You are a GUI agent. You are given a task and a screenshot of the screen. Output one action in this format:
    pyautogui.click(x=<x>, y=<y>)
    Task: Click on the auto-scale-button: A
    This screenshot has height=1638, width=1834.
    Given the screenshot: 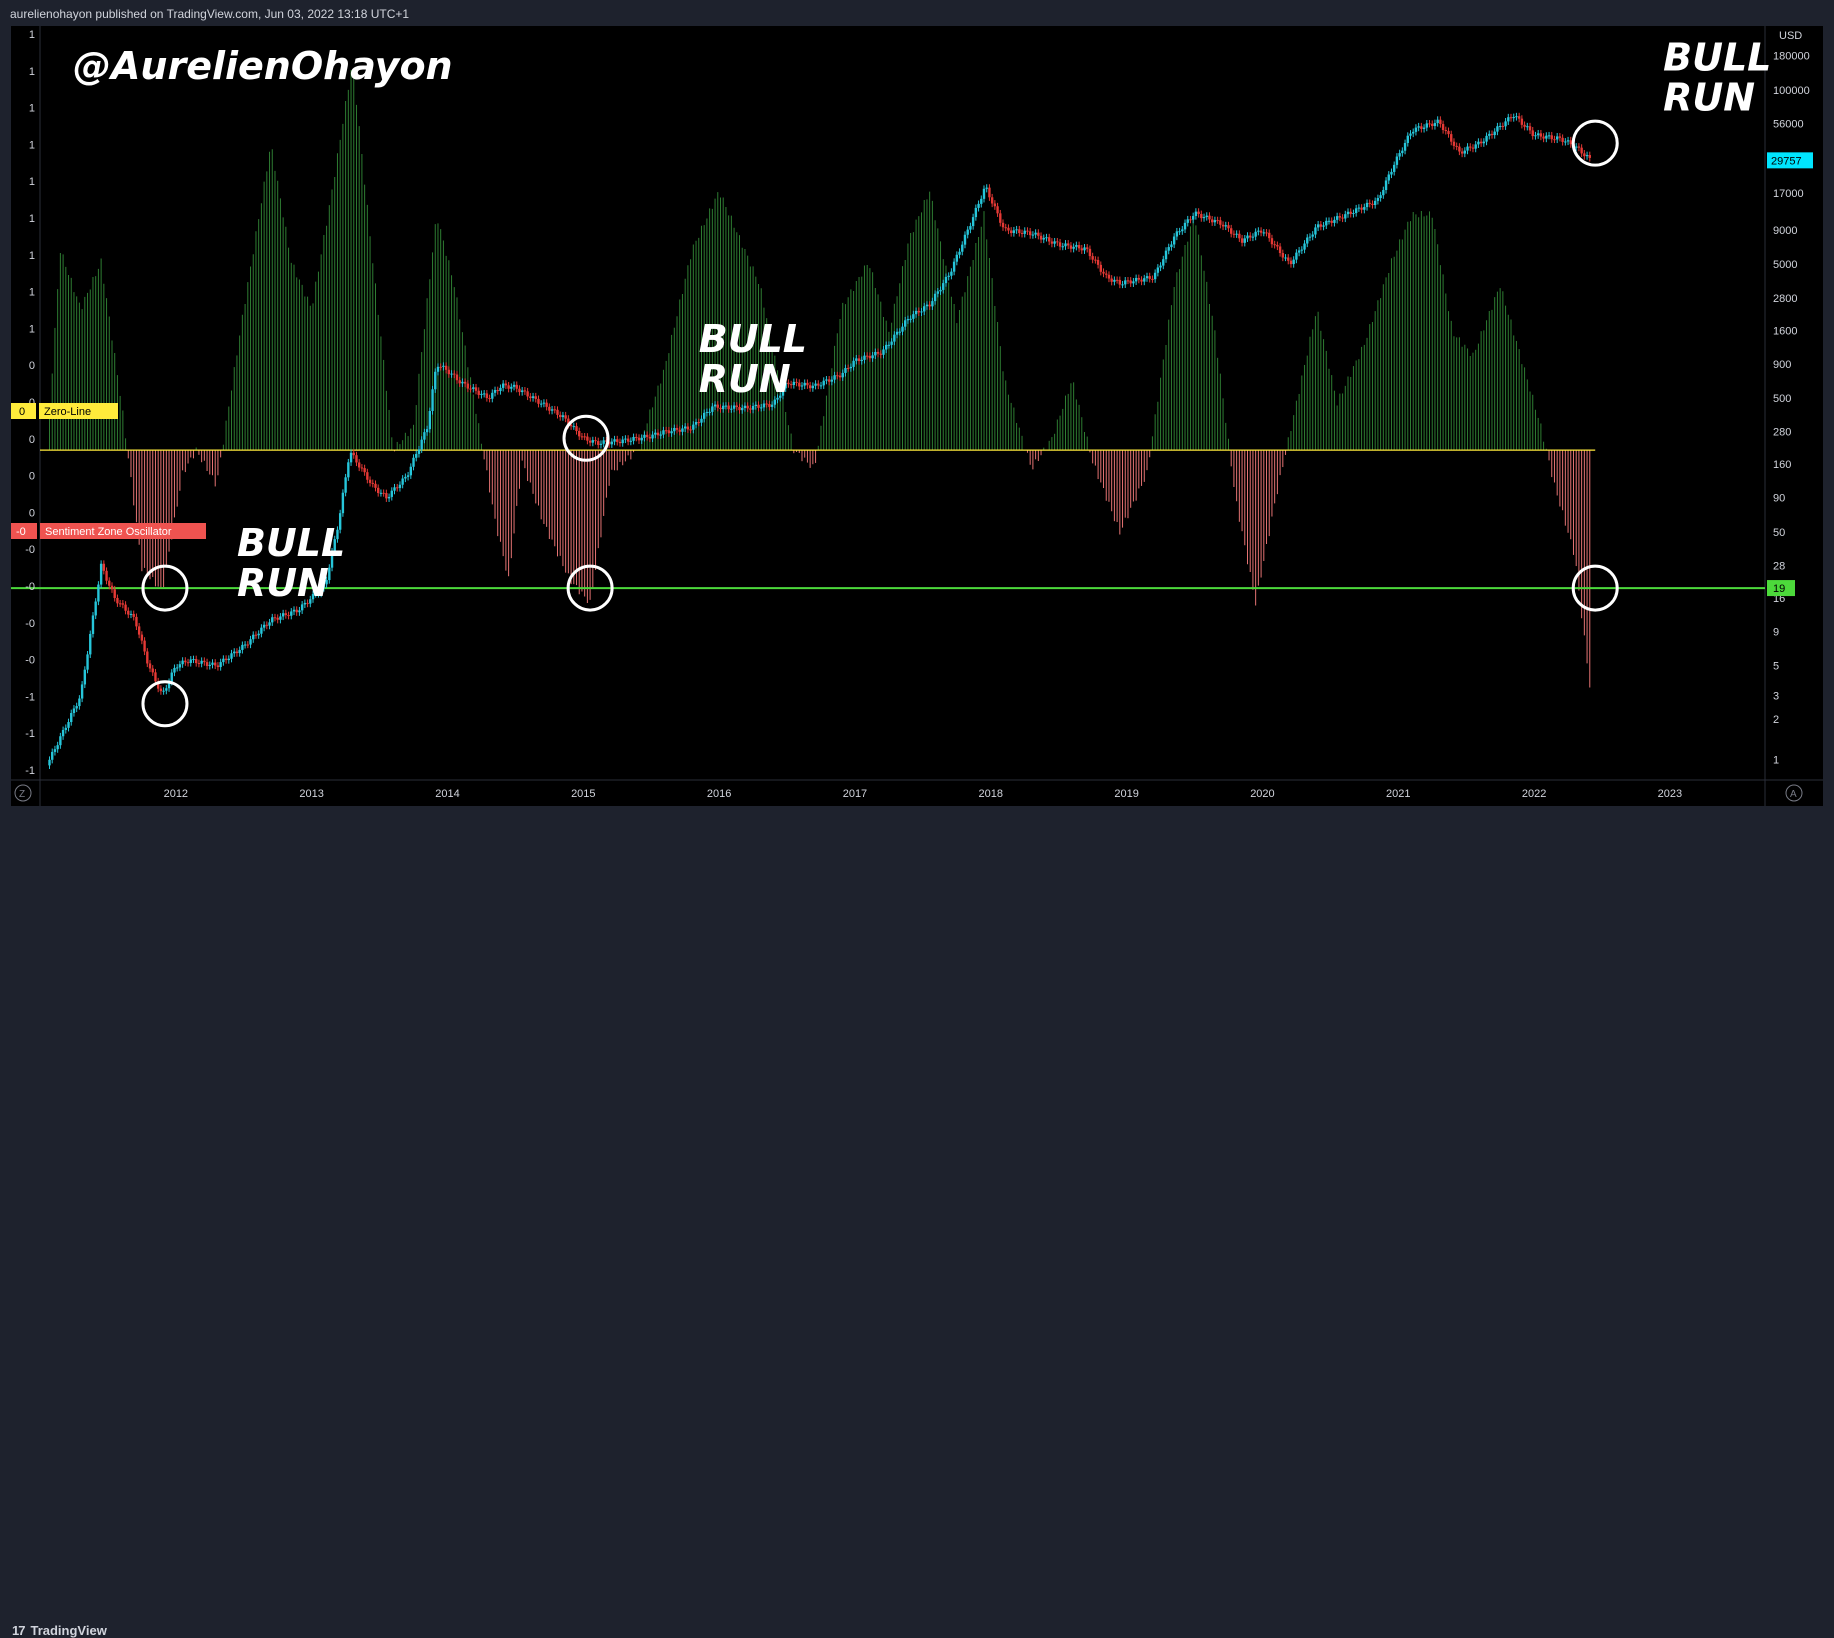 What is the action you would take?
    pyautogui.click(x=1794, y=793)
    